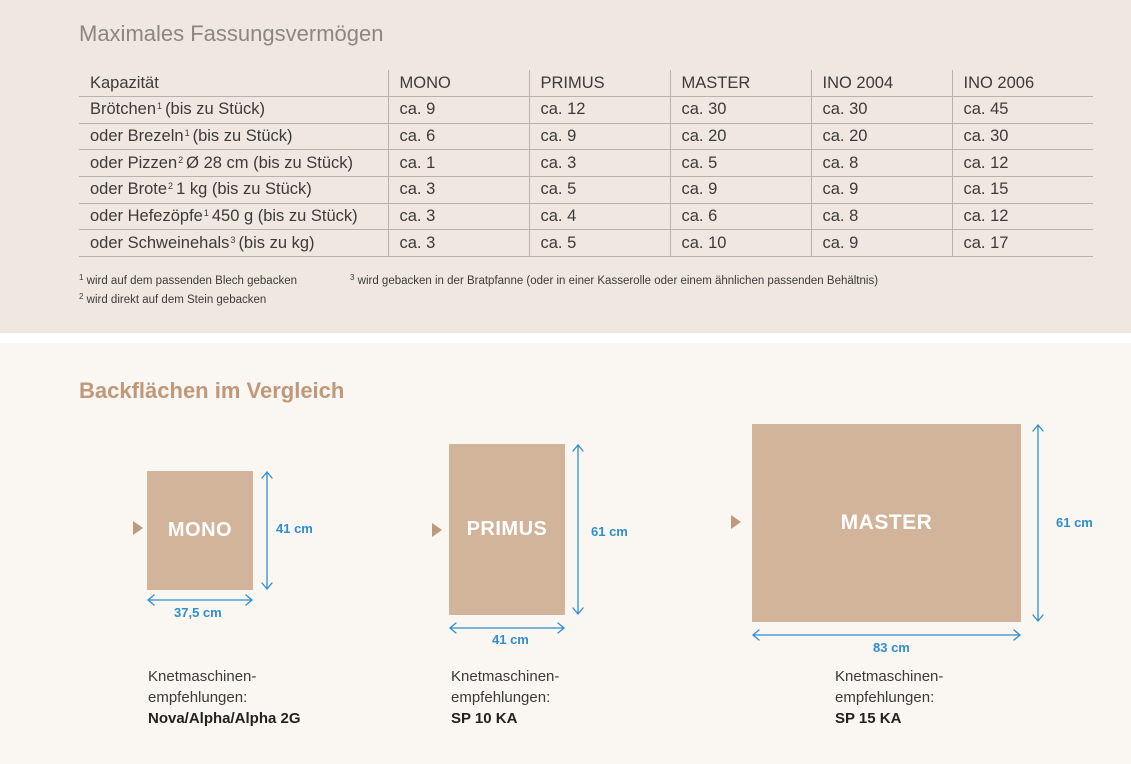 This screenshot has width=1131, height=764. What do you see at coordinates (740, 243) in the screenshot?
I see `table-cell: ca. 10` at bounding box center [740, 243].